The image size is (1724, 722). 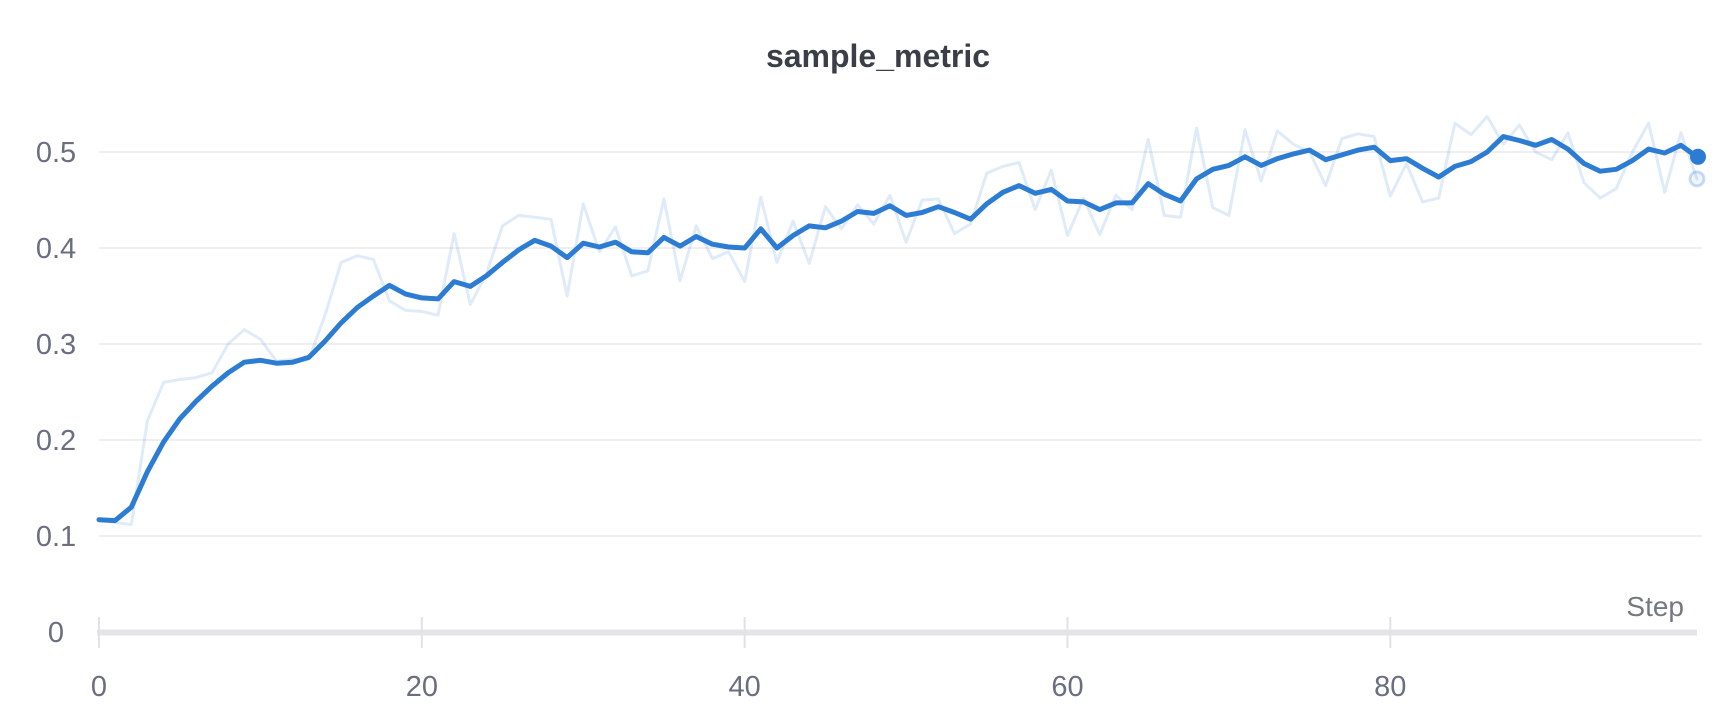 What do you see at coordinates (56, 537) in the screenshot?
I see `y-tick-label: 0.1` at bounding box center [56, 537].